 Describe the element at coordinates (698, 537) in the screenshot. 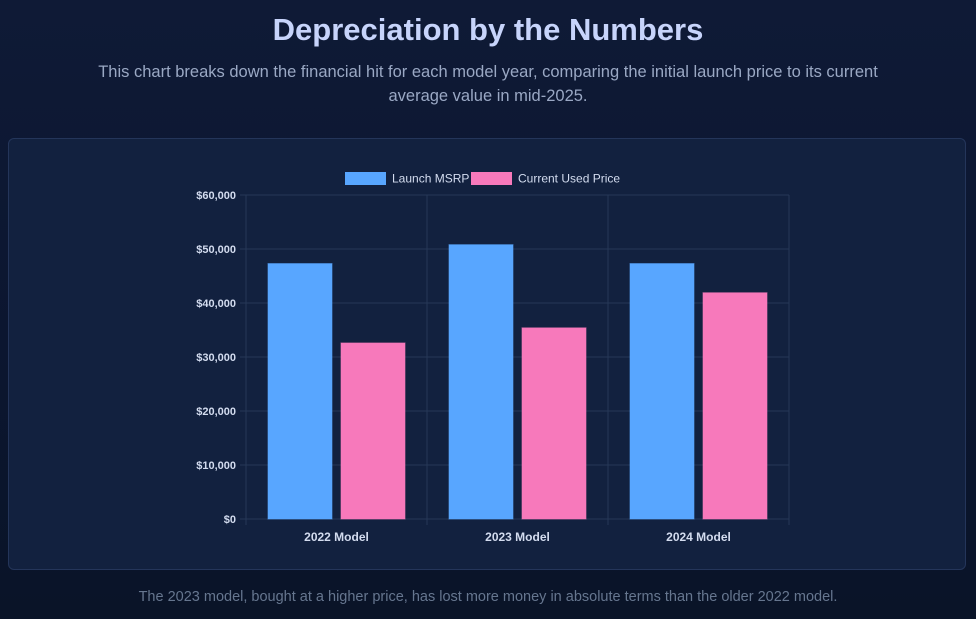

I see `x-tick-label: 2024 Model` at that location.